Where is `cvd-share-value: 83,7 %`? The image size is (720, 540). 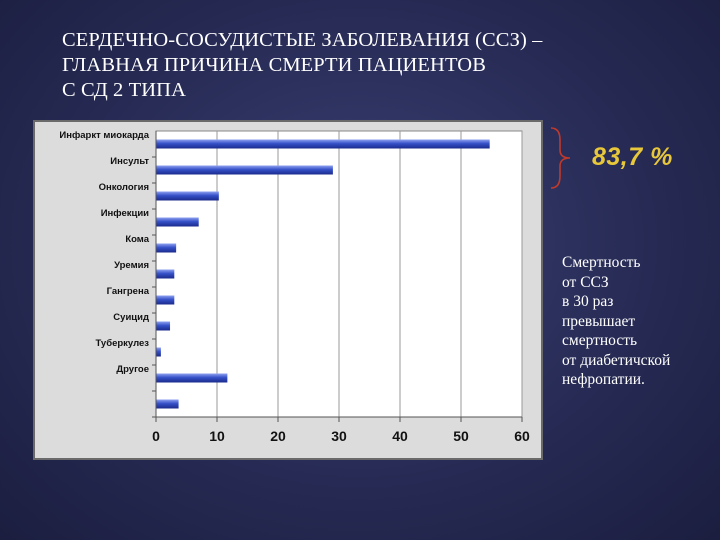
cvd-share-value: 83,7 % is located at coordinates (632, 157).